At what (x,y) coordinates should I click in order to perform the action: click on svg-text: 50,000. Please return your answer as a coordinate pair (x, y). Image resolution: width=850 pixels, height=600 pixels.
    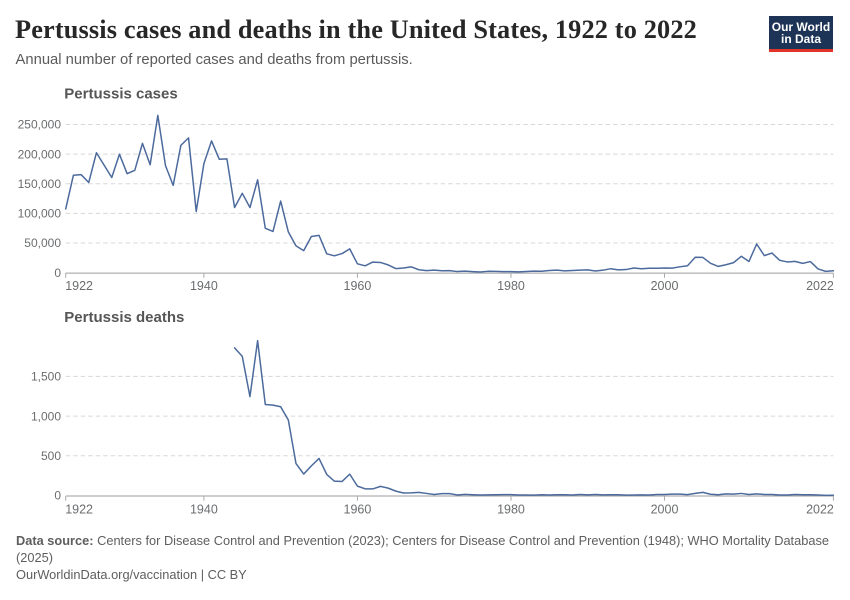
    Looking at the image, I should click on (42, 243).